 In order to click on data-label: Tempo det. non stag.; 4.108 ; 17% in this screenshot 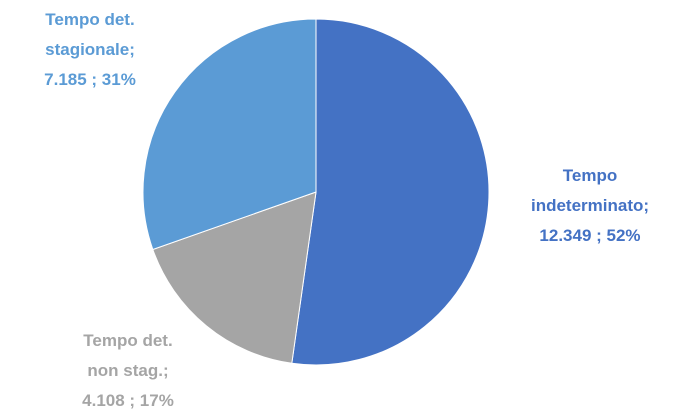, I will do `click(128, 371)`.